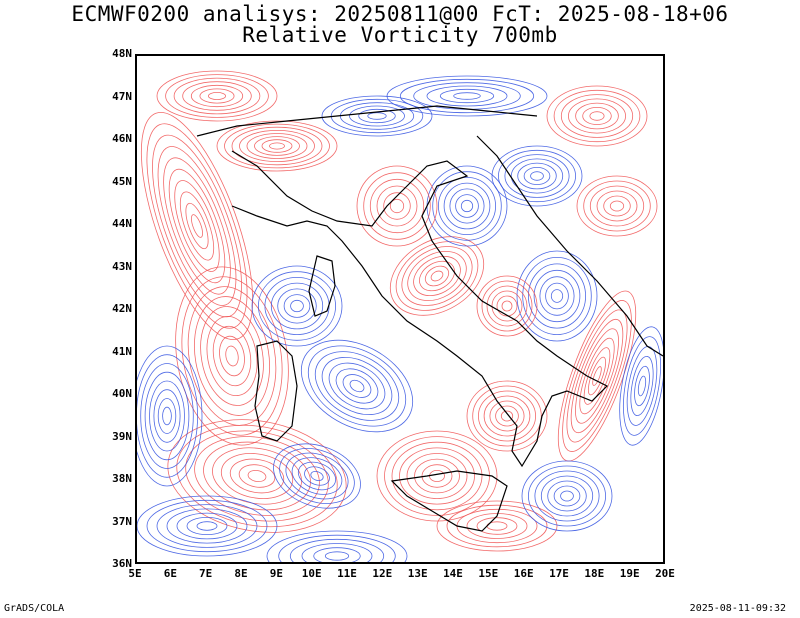 This screenshot has height=618, width=800. I want to click on lon-tick-label: 20E, so click(665, 573).